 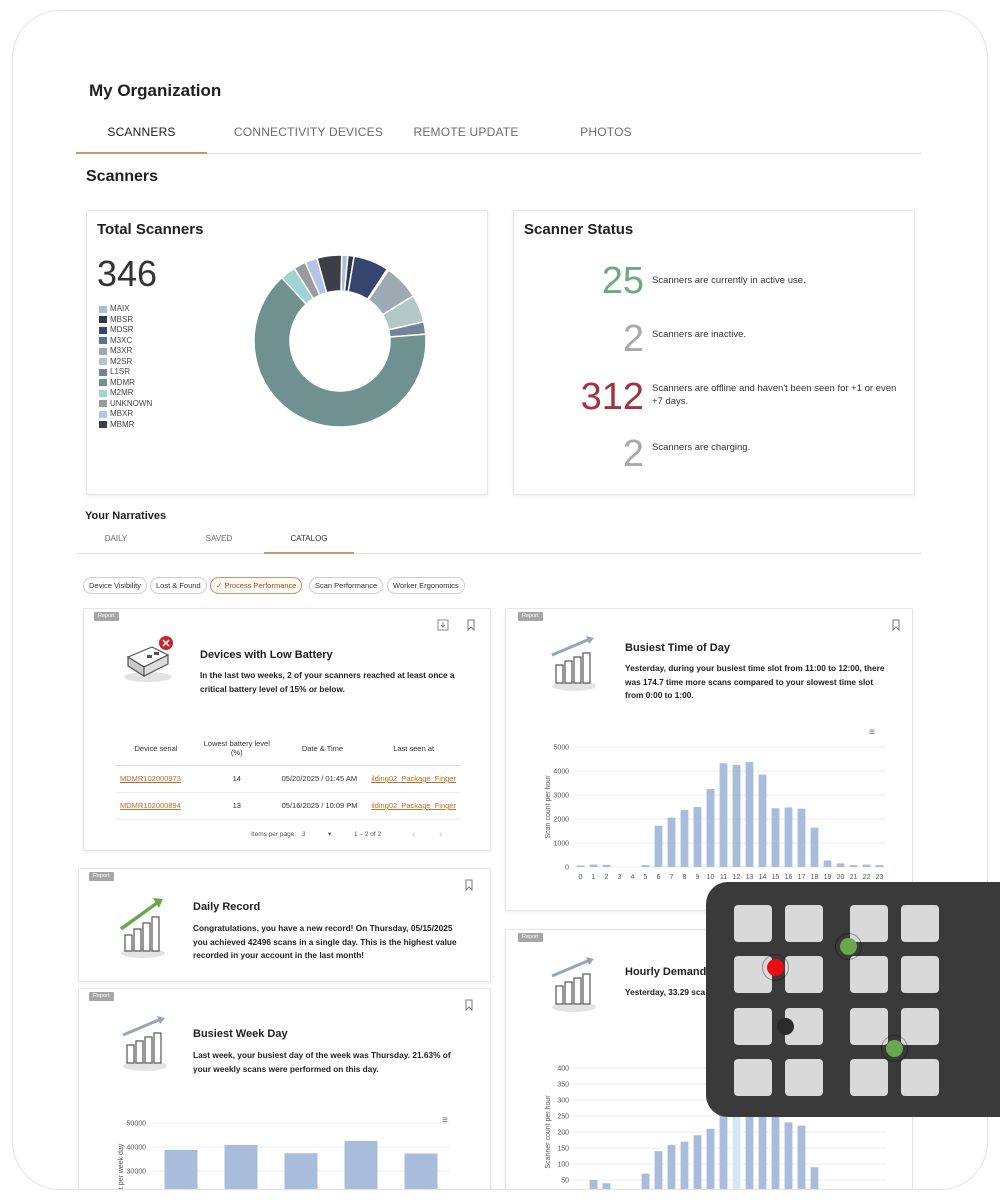 What do you see at coordinates (150, 805) in the screenshot?
I see `device-serial-link: MDMR102000894` at bounding box center [150, 805].